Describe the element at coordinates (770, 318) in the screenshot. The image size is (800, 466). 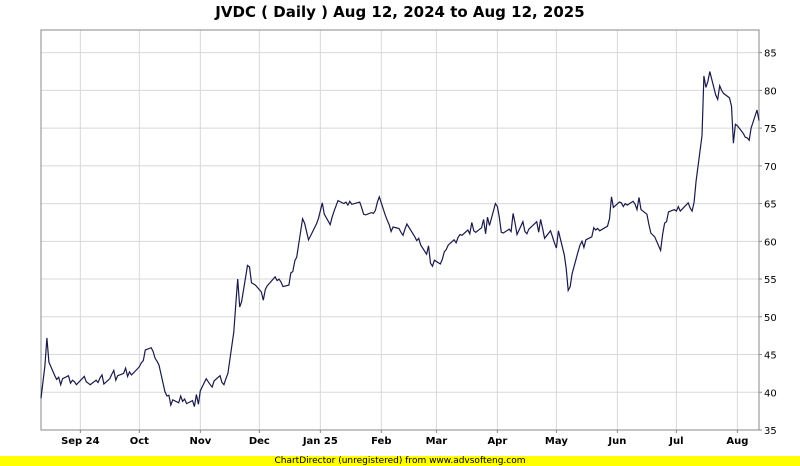
I see `y-tick-label: 50` at that location.